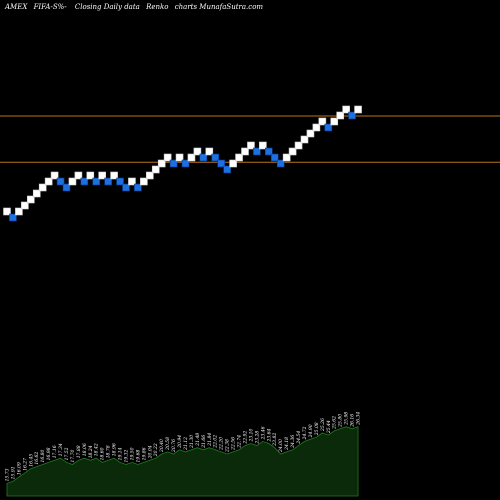 The image size is (500, 500). Describe the element at coordinates (25, 464) in the screenshot. I see `volume-label: 16.27` at that location.